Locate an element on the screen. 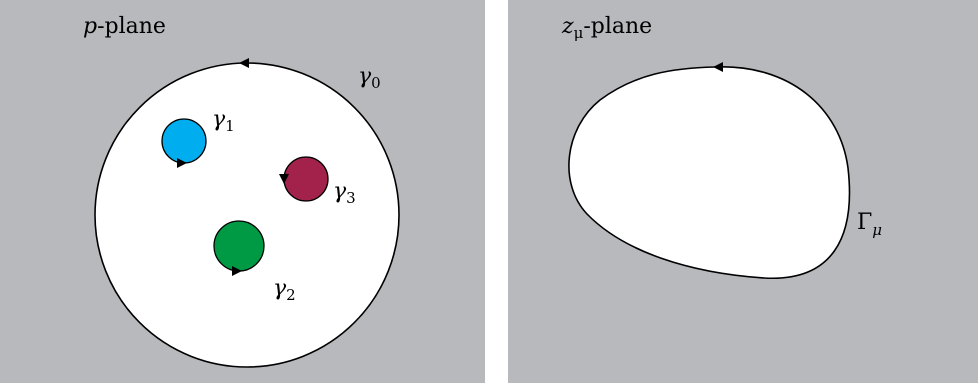 The image size is (978, 383). hole-gamma3 is located at coordinates (306, 179).